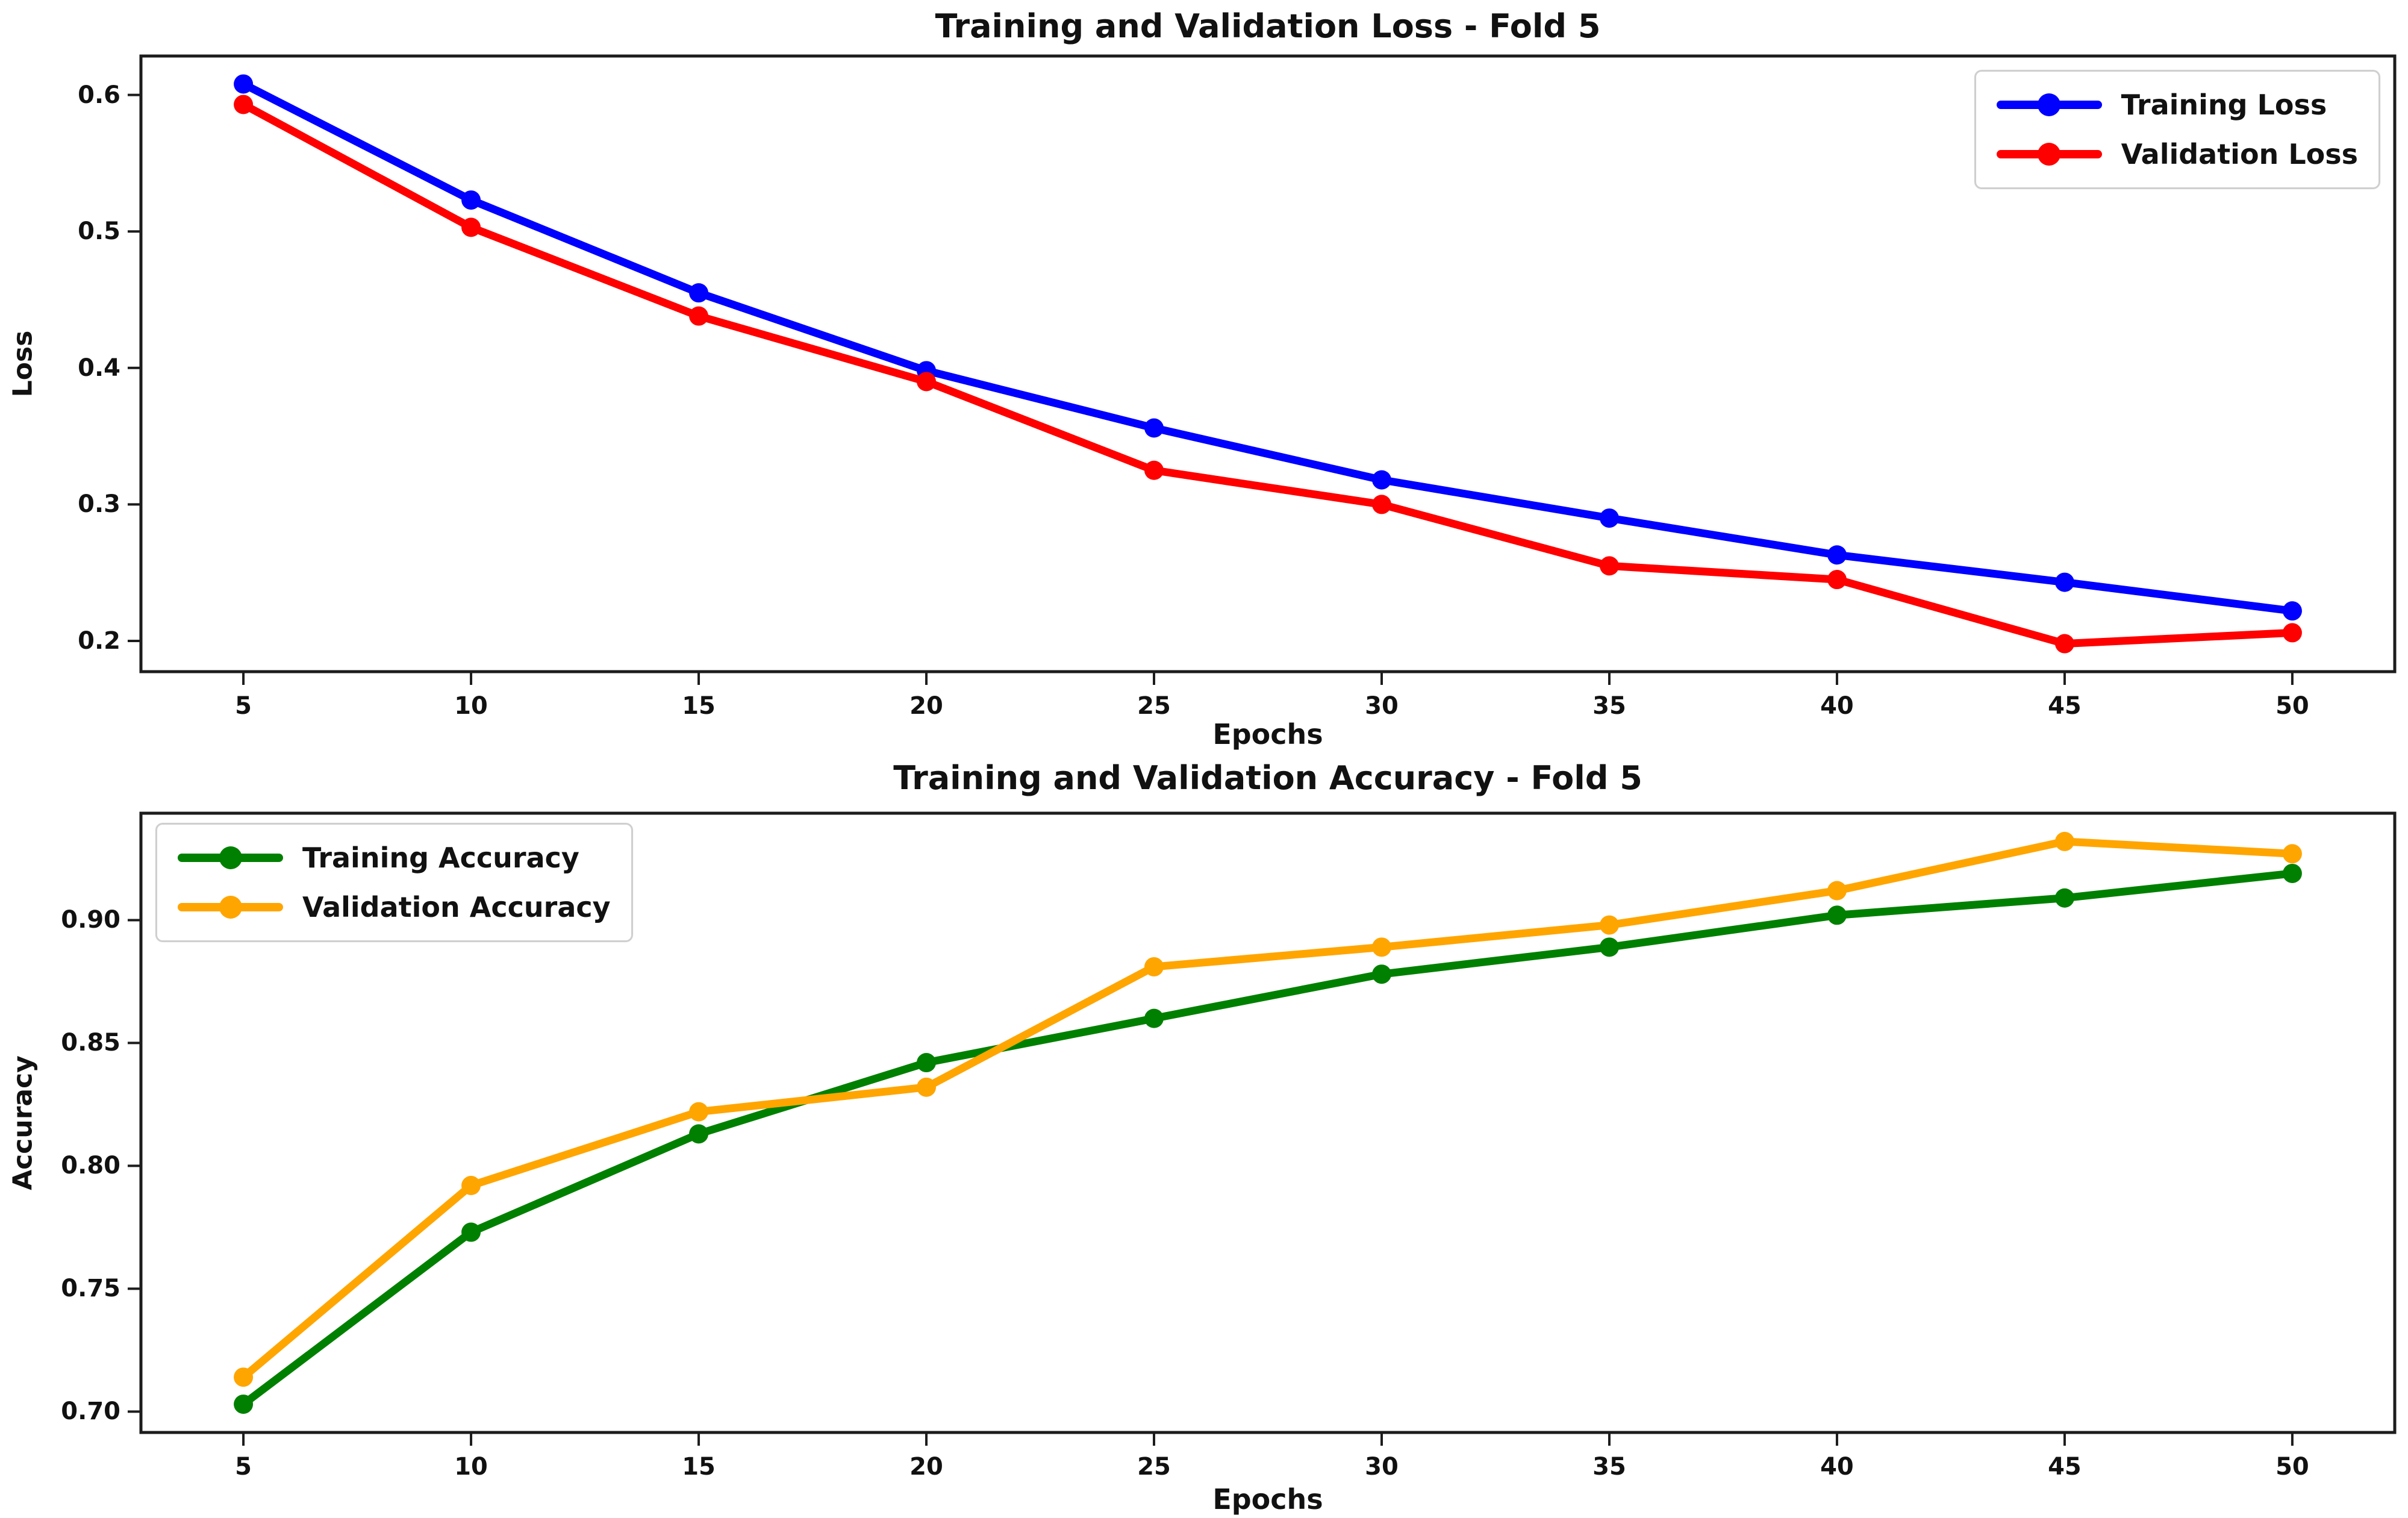  Describe the element at coordinates (243, 706) in the screenshot. I see `loss-x-tick-label: 5` at that location.